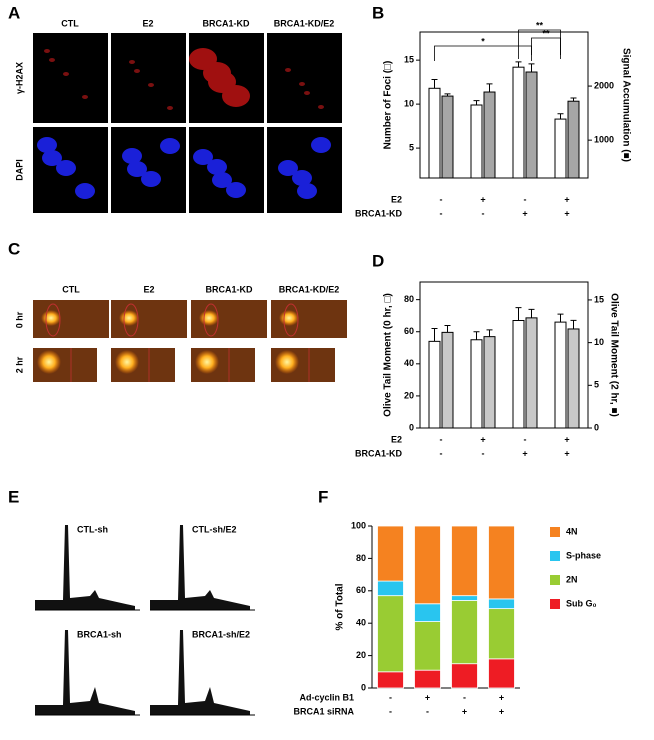 This screenshot has height=740, width=654. Describe the element at coordinates (378, 260) in the screenshot. I see `panel-letter: D` at that location.